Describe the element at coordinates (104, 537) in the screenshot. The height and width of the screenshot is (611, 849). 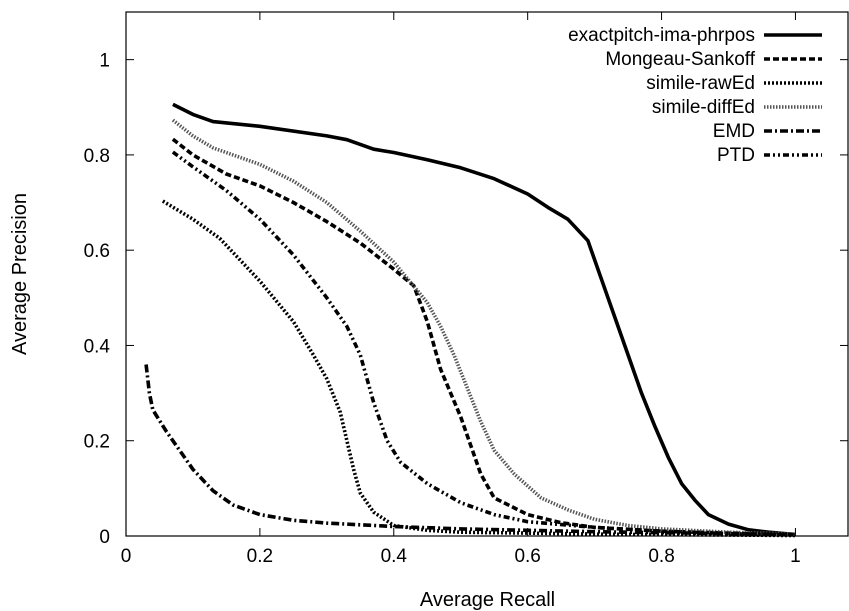
I see `y-tick-label: 0` at that location.